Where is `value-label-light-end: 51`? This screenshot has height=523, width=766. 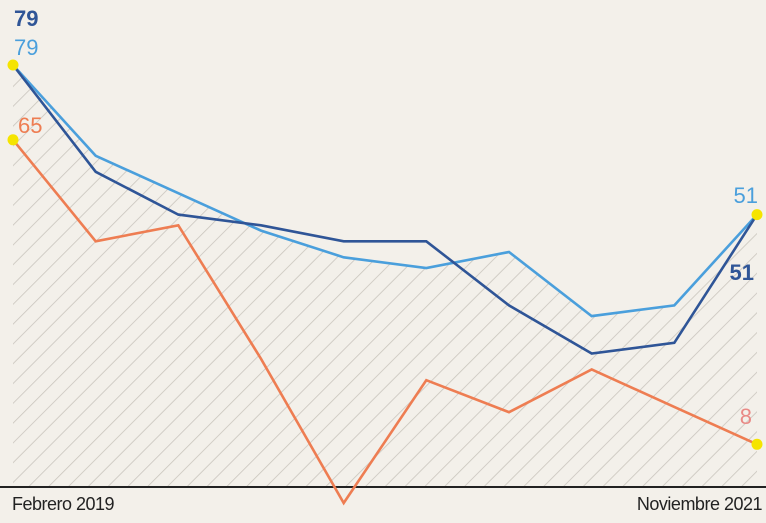 value-label-light-end: 51 is located at coordinates (746, 195).